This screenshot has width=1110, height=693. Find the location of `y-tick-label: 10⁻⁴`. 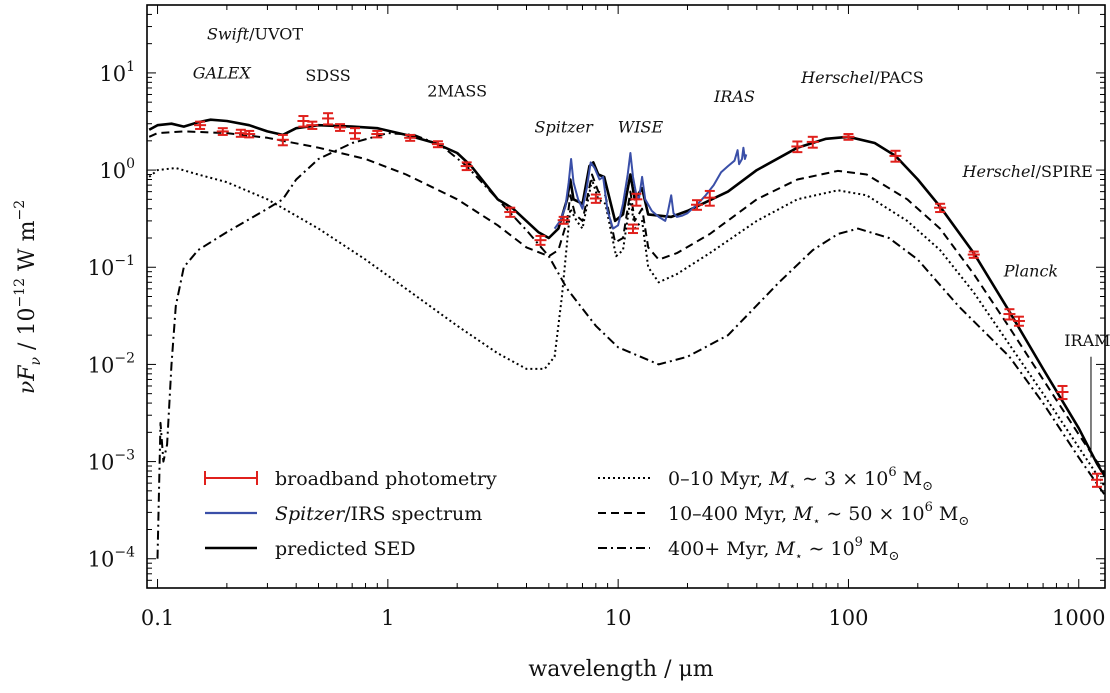

y-tick-label: 10⁻⁴ is located at coordinates (111, 558).